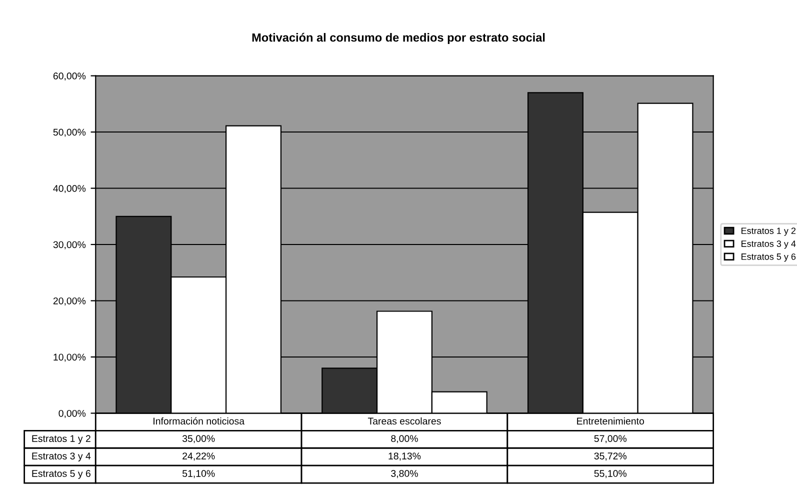  What do you see at coordinates (610, 456) in the screenshot?
I see `data-label: 35,72%` at bounding box center [610, 456].